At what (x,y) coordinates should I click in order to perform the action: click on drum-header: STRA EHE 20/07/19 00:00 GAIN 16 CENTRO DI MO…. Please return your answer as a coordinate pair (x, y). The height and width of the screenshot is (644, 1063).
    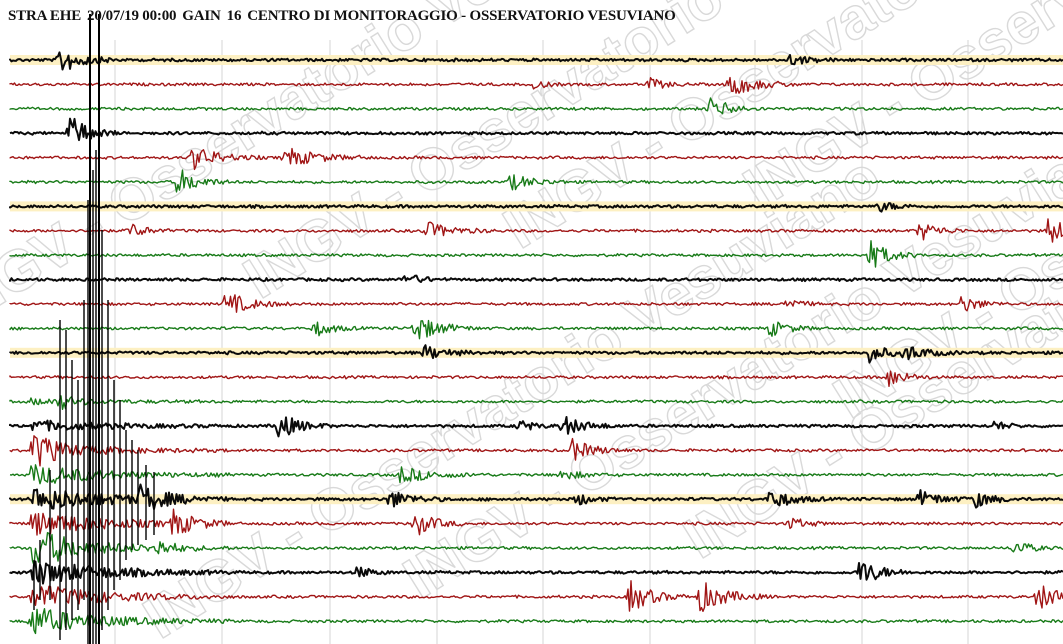
    Looking at the image, I should click on (345, 16).